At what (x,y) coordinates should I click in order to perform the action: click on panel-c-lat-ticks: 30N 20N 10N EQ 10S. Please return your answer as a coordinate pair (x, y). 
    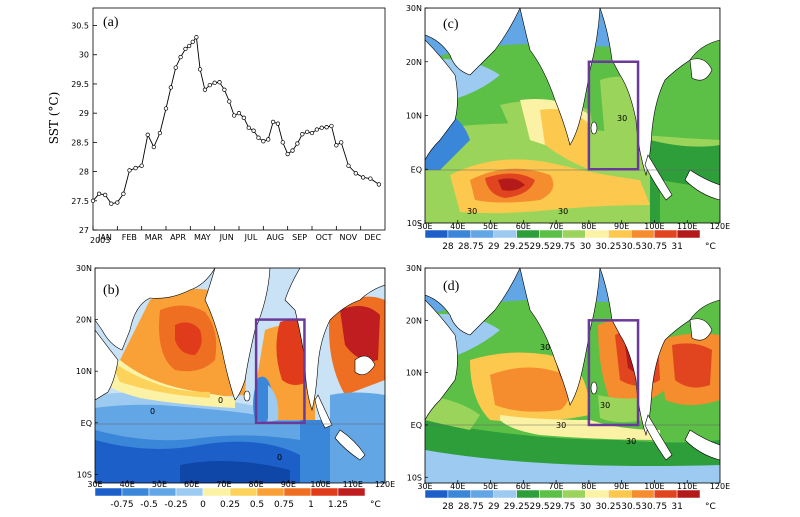
    Looking at the image, I should click on (417, 116).